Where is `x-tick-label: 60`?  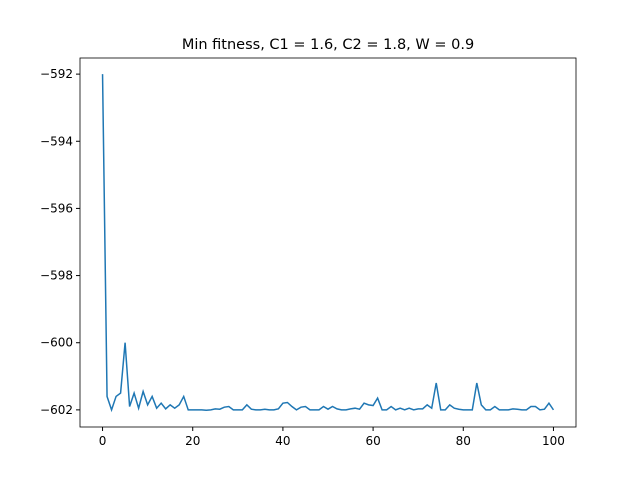 x-tick-label: 60 is located at coordinates (372, 441).